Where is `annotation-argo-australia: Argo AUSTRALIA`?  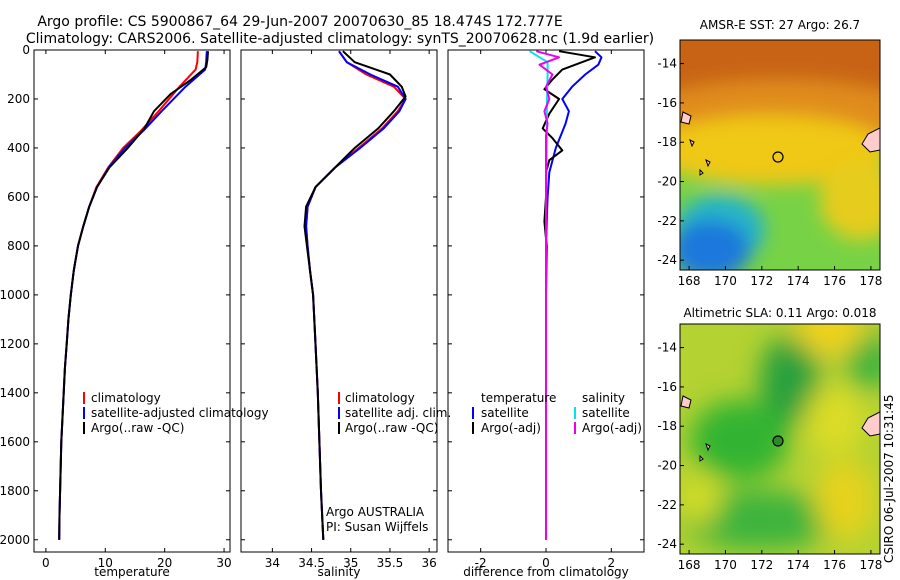
annotation-argo-australia: Argo AUSTRALIA is located at coordinates (375, 512).